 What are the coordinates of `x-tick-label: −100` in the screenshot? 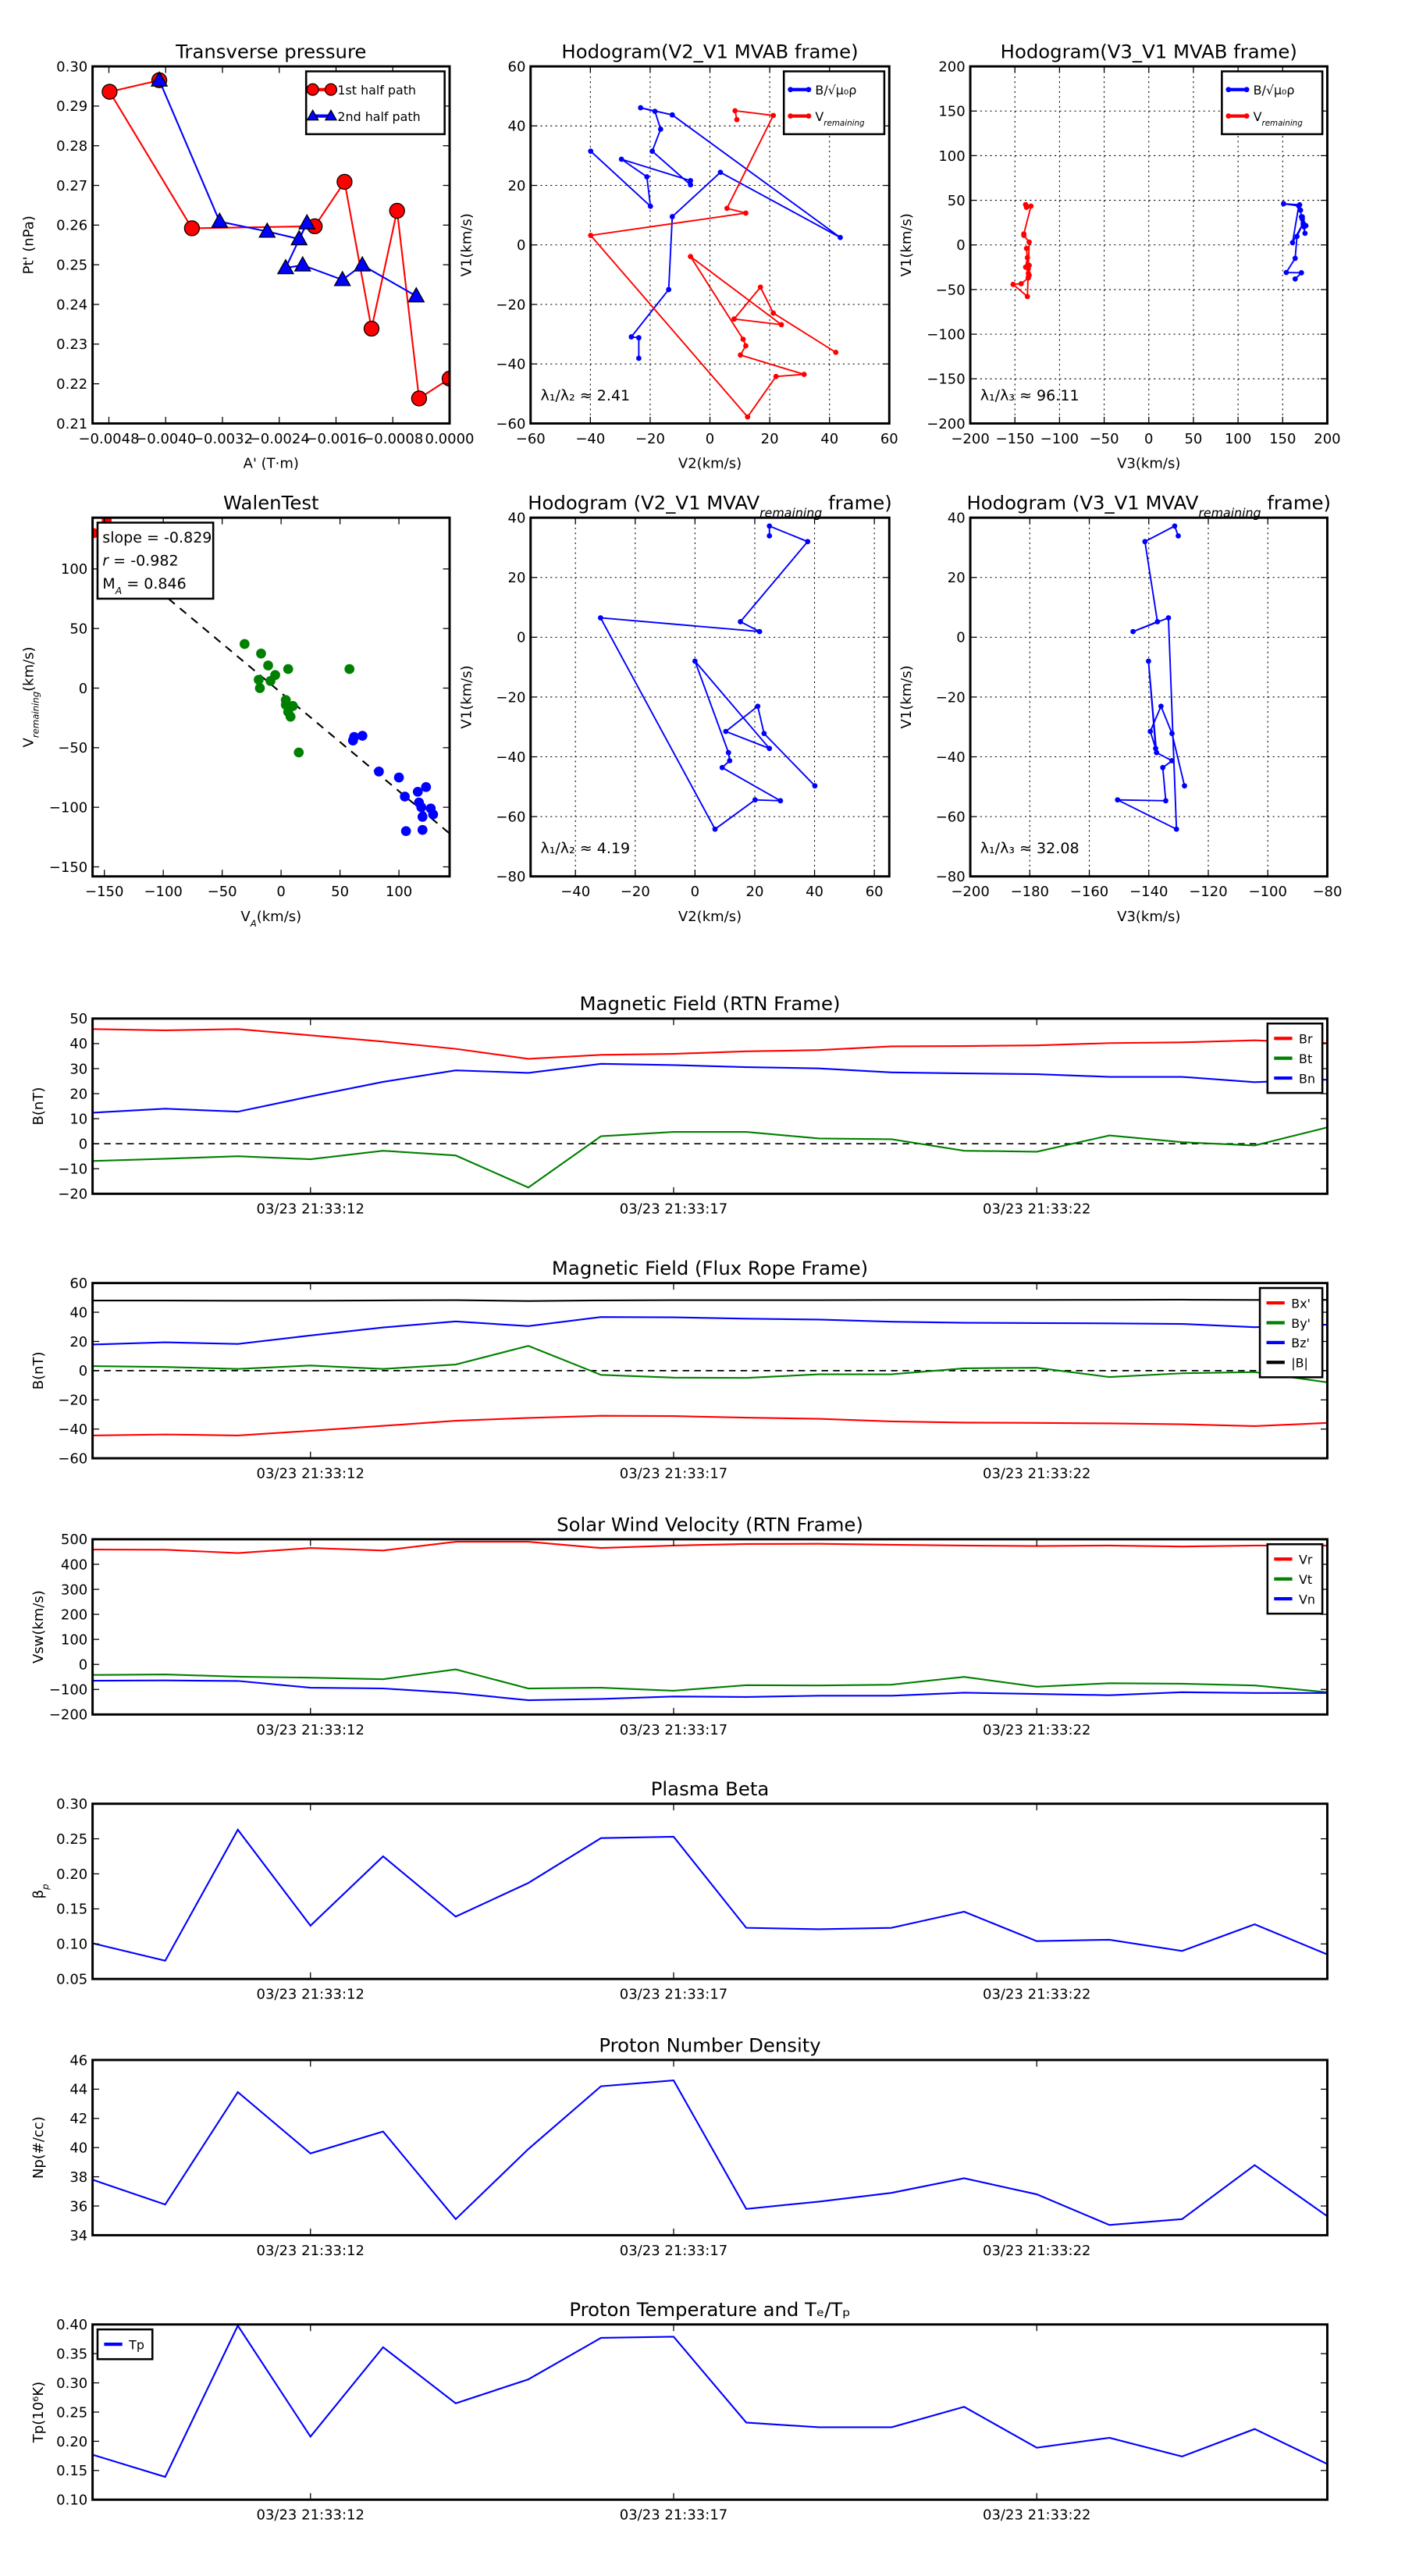 It's located at (163, 892).